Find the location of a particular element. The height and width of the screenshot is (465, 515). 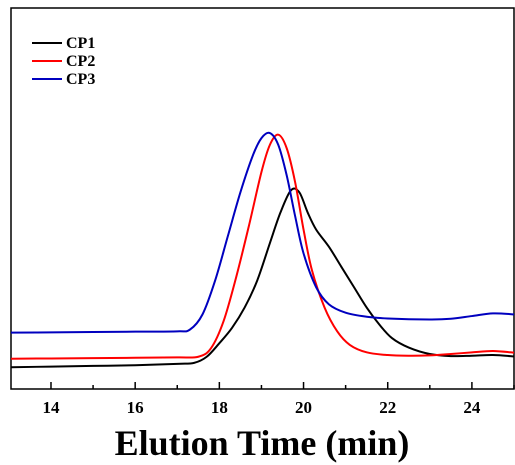

x-tick-label: 16 is located at coordinates (135, 407).